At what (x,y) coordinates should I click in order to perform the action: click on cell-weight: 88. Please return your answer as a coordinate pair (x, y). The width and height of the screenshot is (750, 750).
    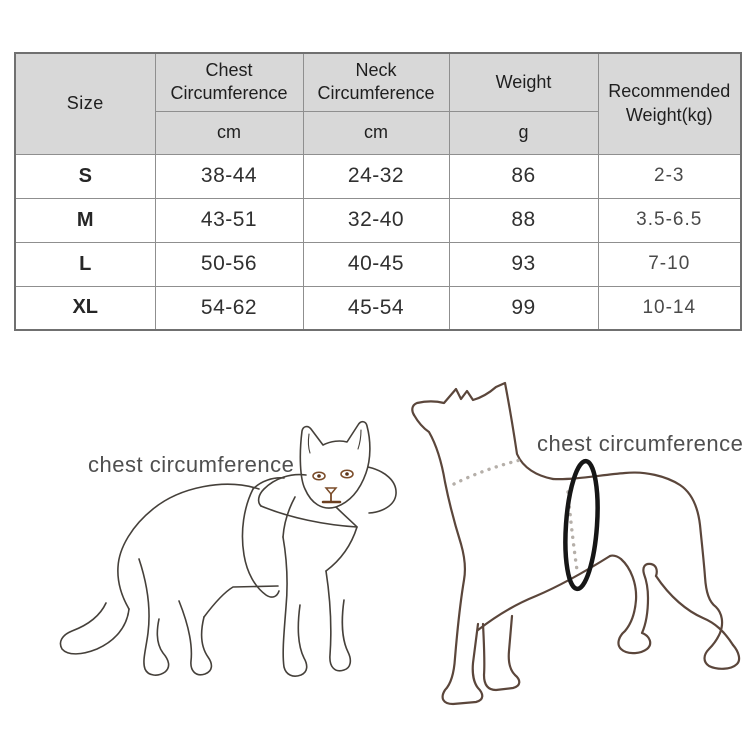
    Looking at the image, I should click on (523, 220).